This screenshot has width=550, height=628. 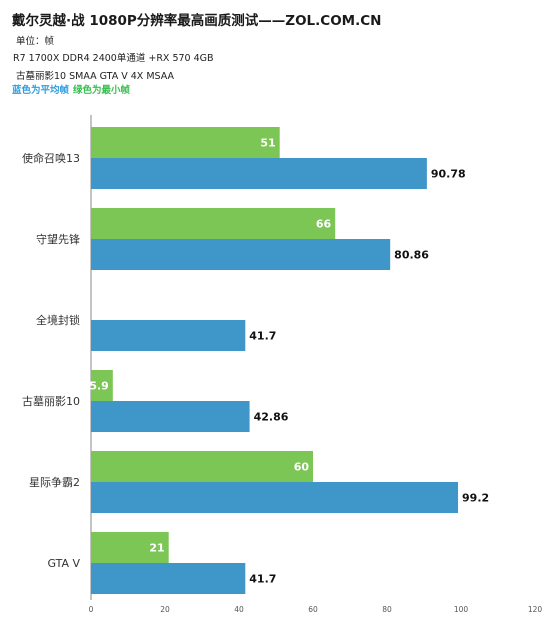 I want to click on x-tick-label: 20, so click(x=165, y=609).